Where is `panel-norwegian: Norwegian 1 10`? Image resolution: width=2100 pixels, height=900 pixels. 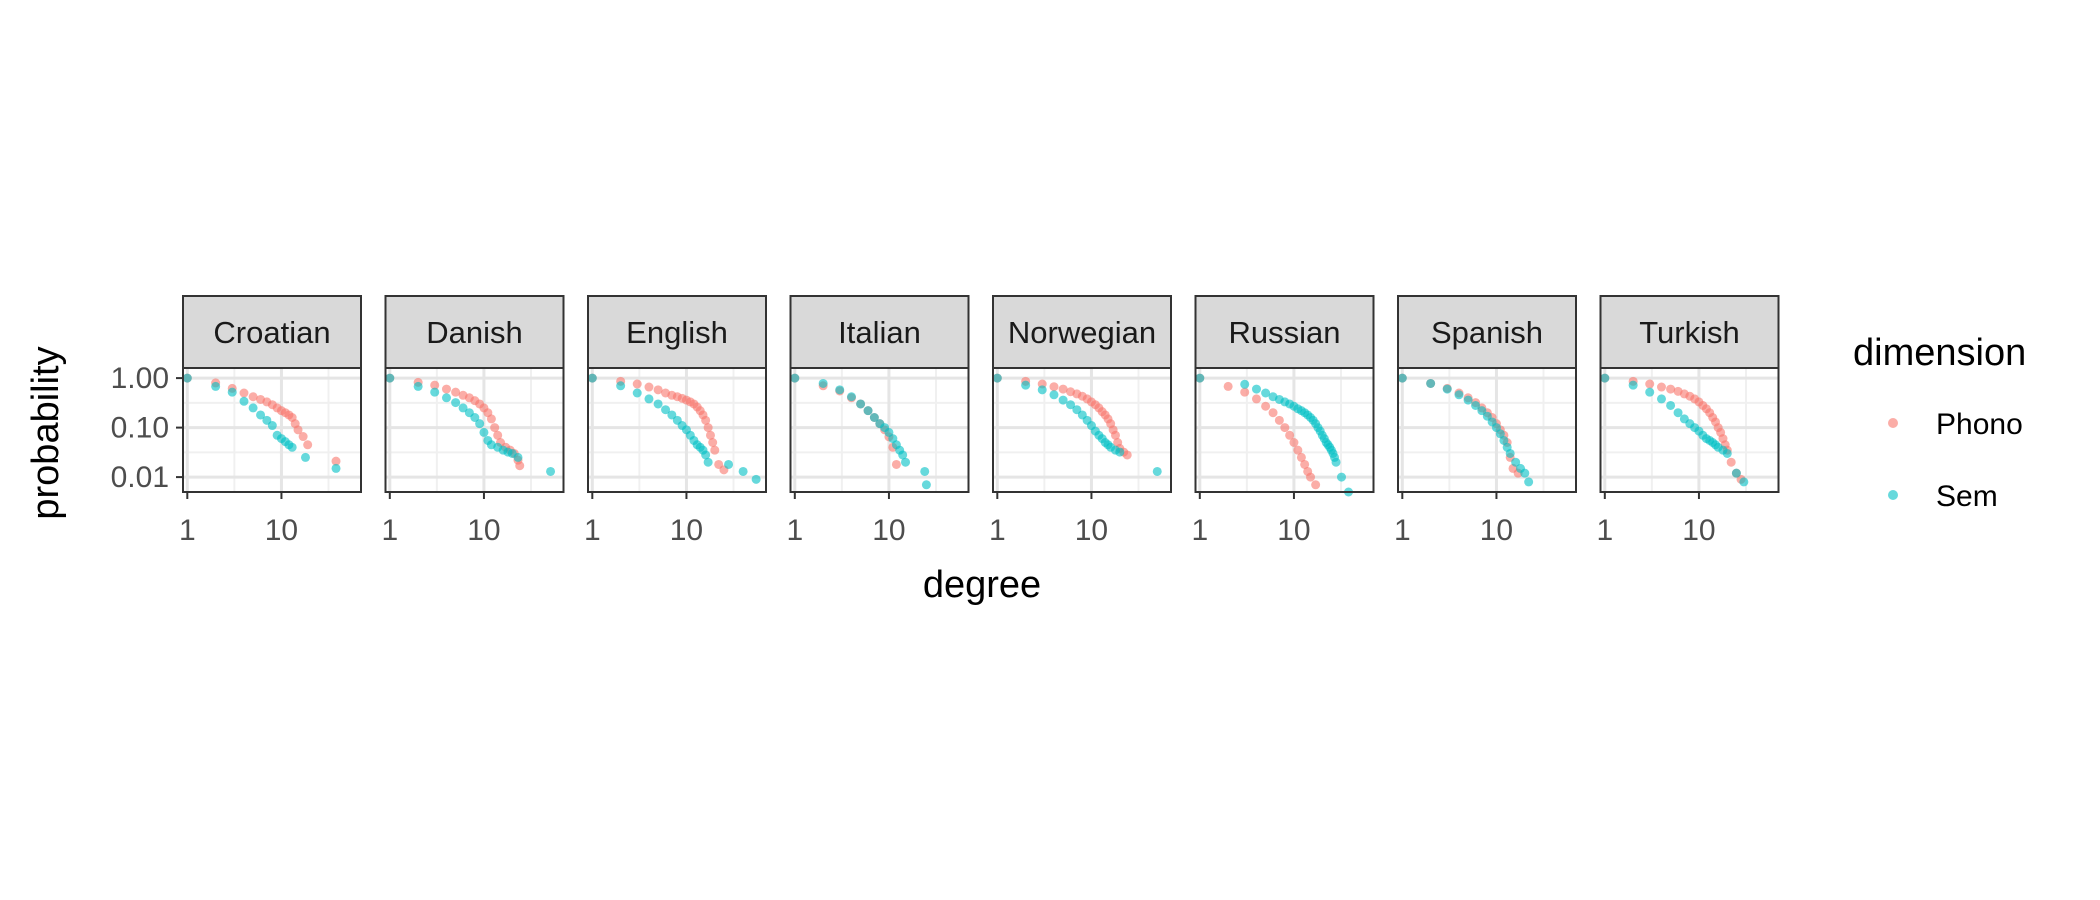 panel-norwegian: Norwegian 1 10 is located at coordinates (1080, 421).